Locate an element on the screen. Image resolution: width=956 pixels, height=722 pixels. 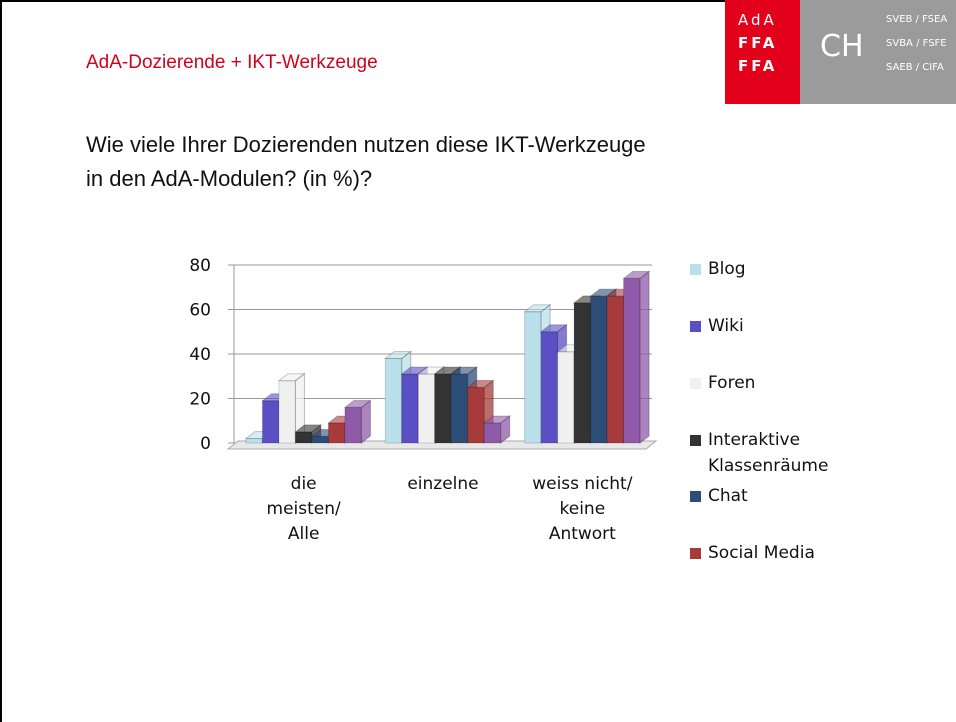
logo-country: CH is located at coordinates (842, 46).